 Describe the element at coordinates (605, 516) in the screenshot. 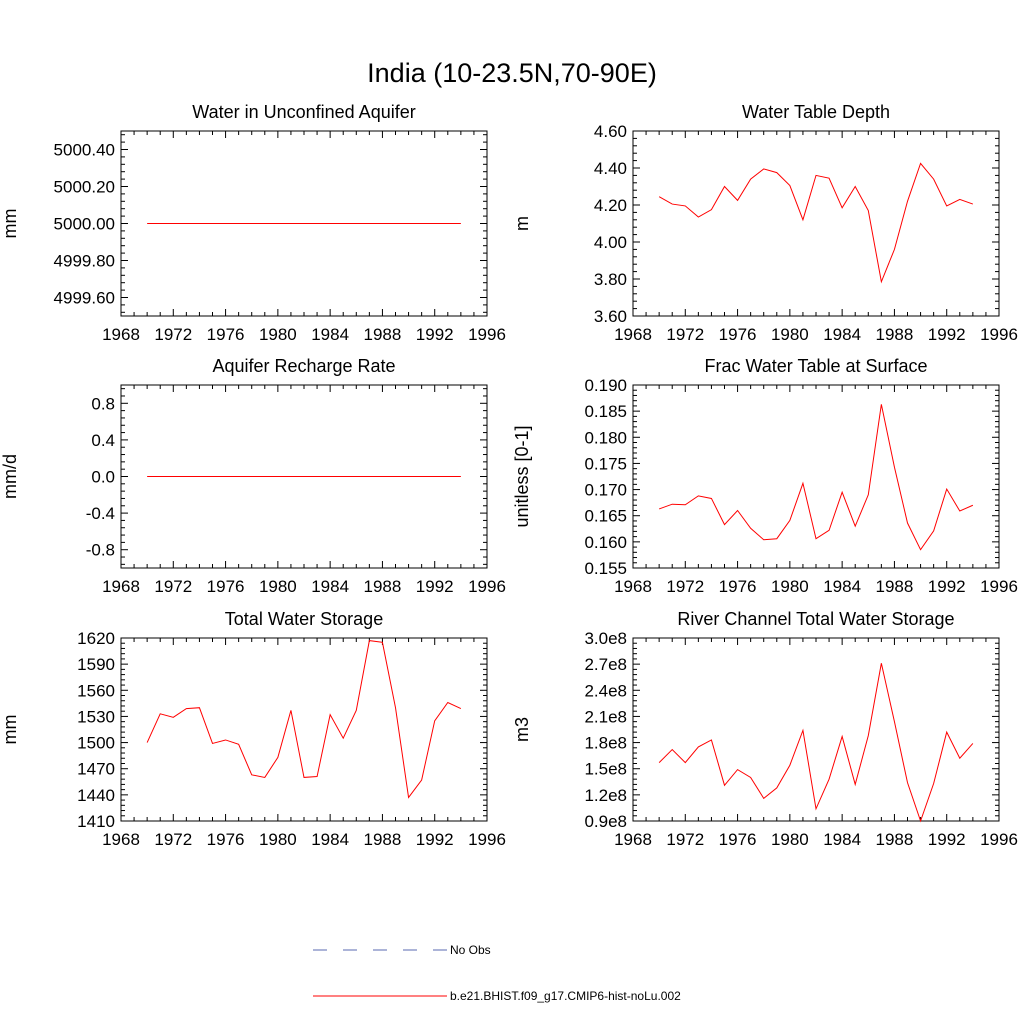

I see `y-tick-label: 0.165` at that location.